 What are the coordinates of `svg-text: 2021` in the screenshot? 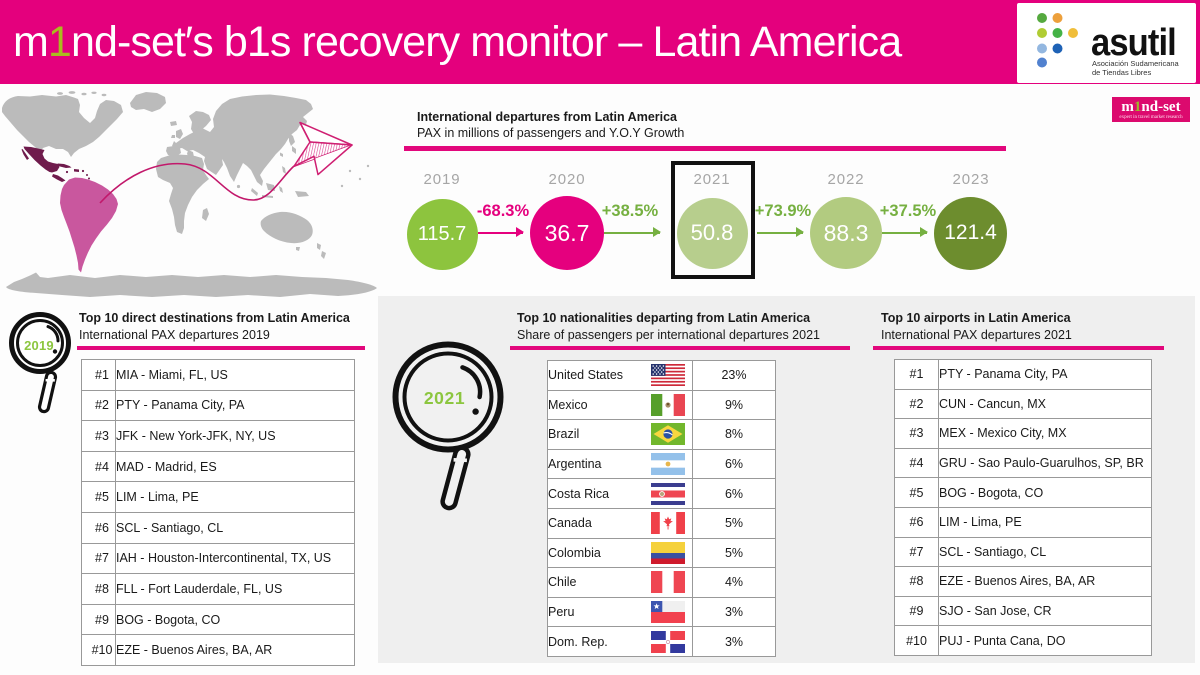 It's located at (444, 398).